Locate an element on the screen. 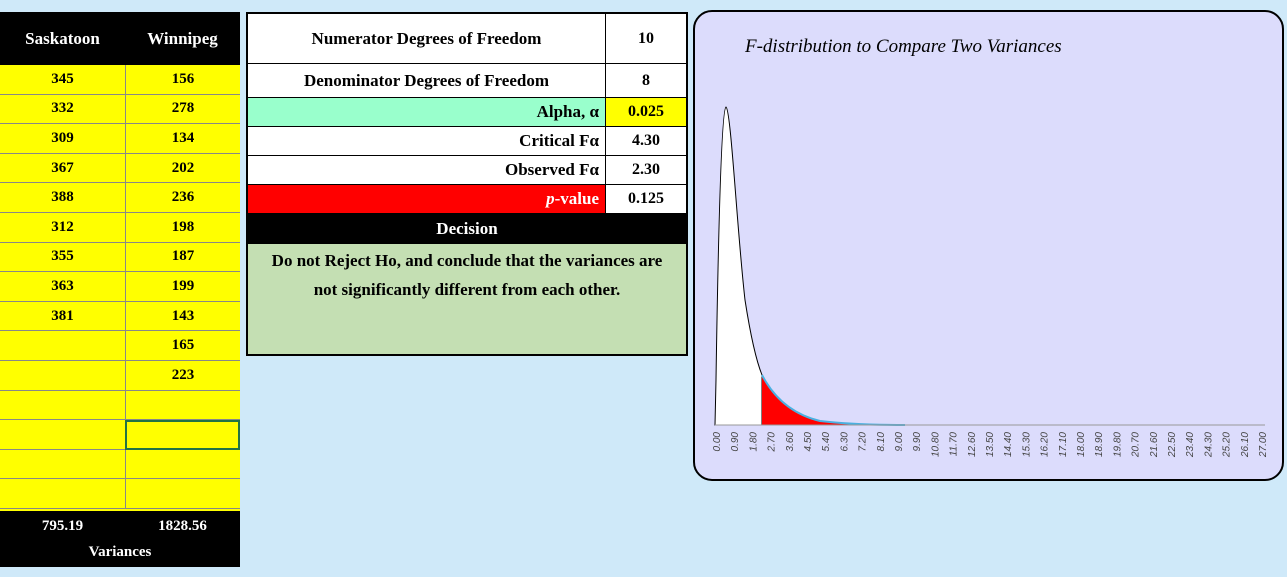 The height and width of the screenshot is (577, 1287). stat-value: 4.30 is located at coordinates (646, 141).